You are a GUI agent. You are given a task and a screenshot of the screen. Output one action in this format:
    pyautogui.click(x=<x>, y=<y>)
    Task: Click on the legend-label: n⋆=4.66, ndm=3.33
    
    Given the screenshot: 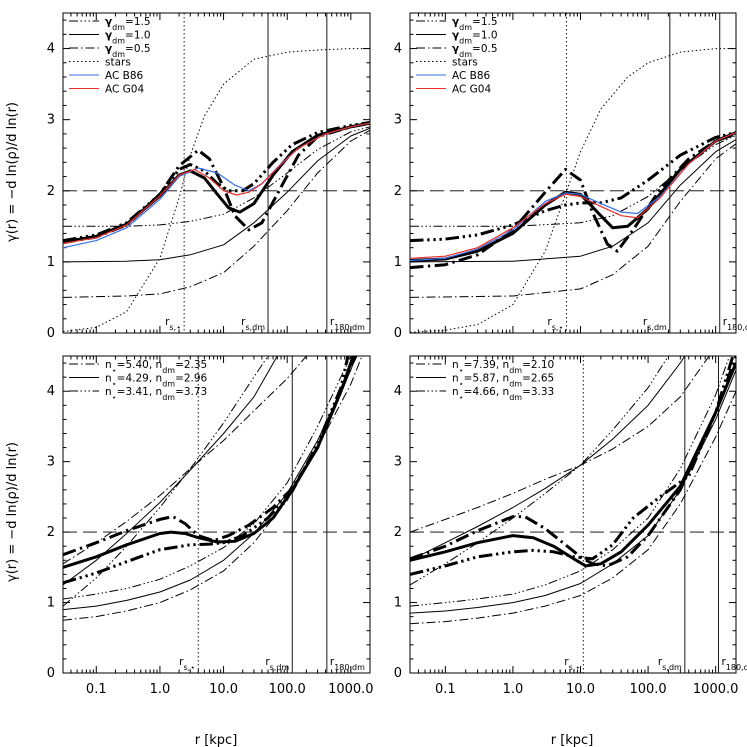 What is the action you would take?
    pyautogui.click(x=503, y=394)
    